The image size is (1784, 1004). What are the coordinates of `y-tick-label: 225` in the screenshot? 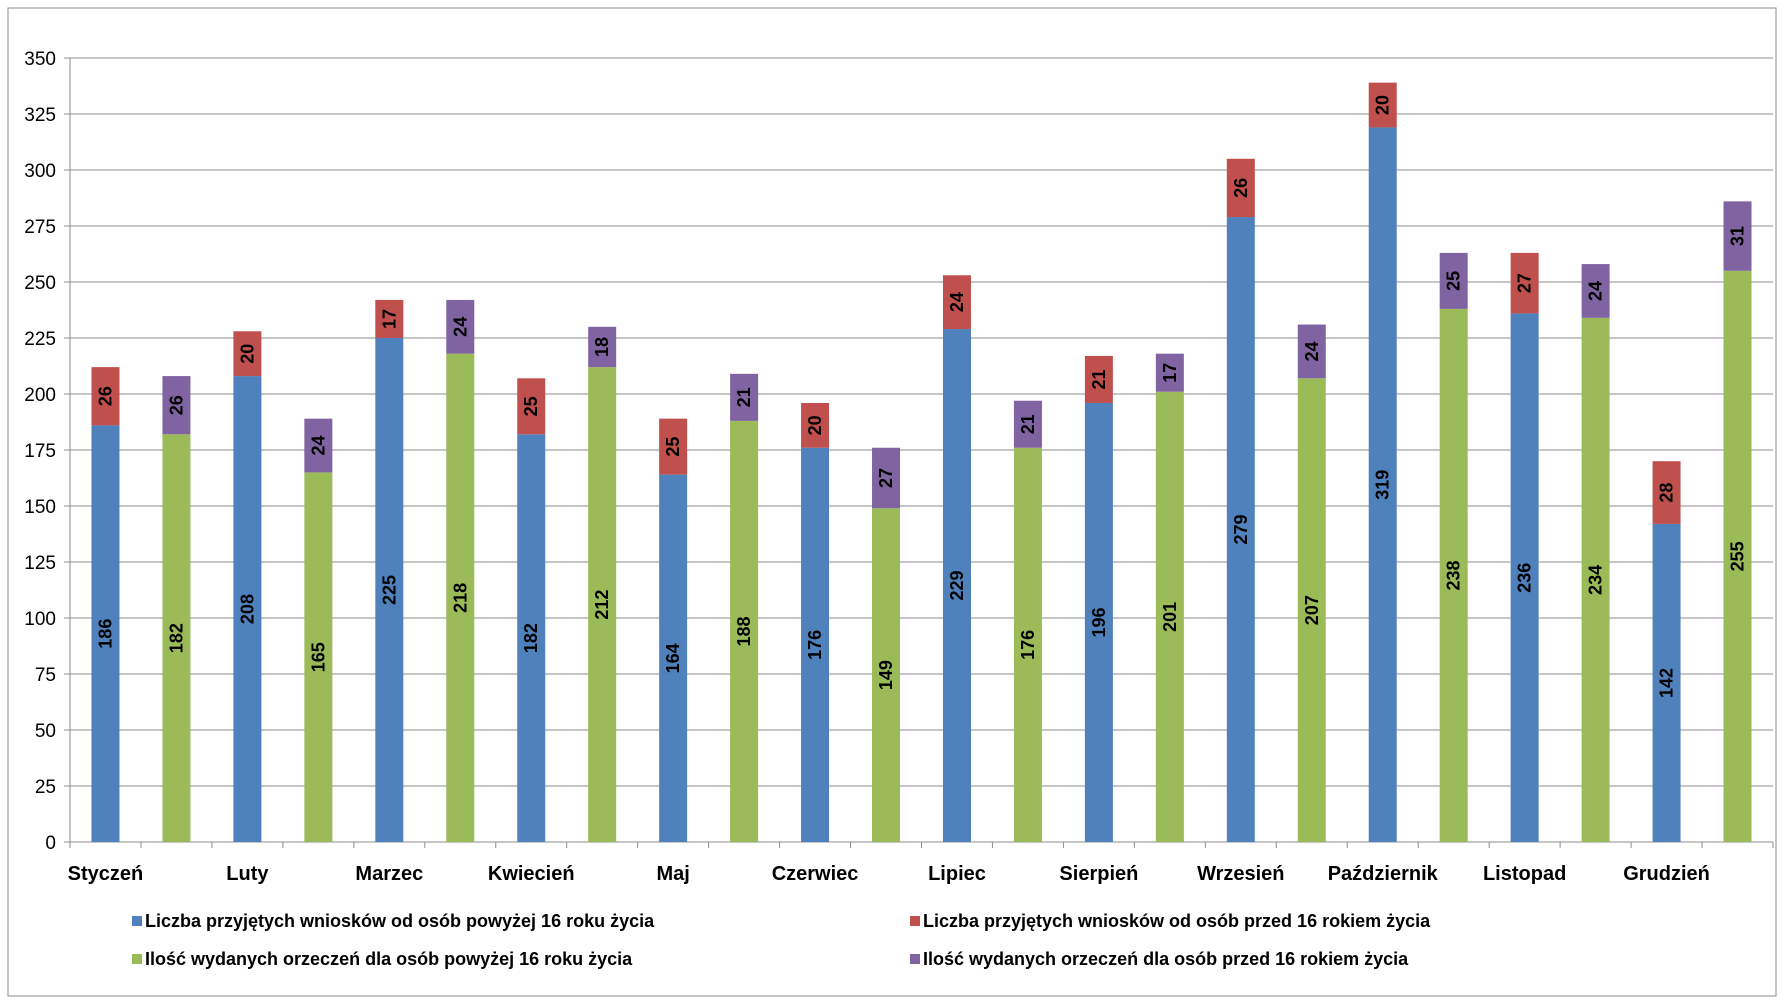 It's located at (40, 339).